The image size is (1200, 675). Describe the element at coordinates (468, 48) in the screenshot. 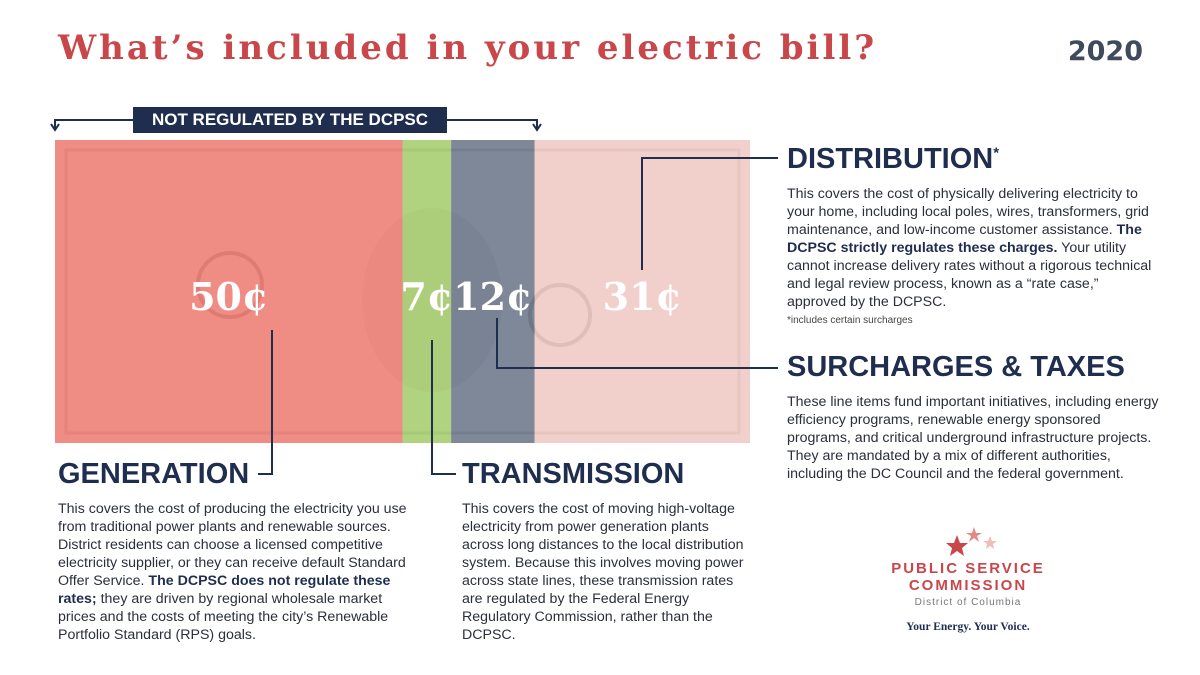

I see `title: What’s included in your electric bill?` at that location.